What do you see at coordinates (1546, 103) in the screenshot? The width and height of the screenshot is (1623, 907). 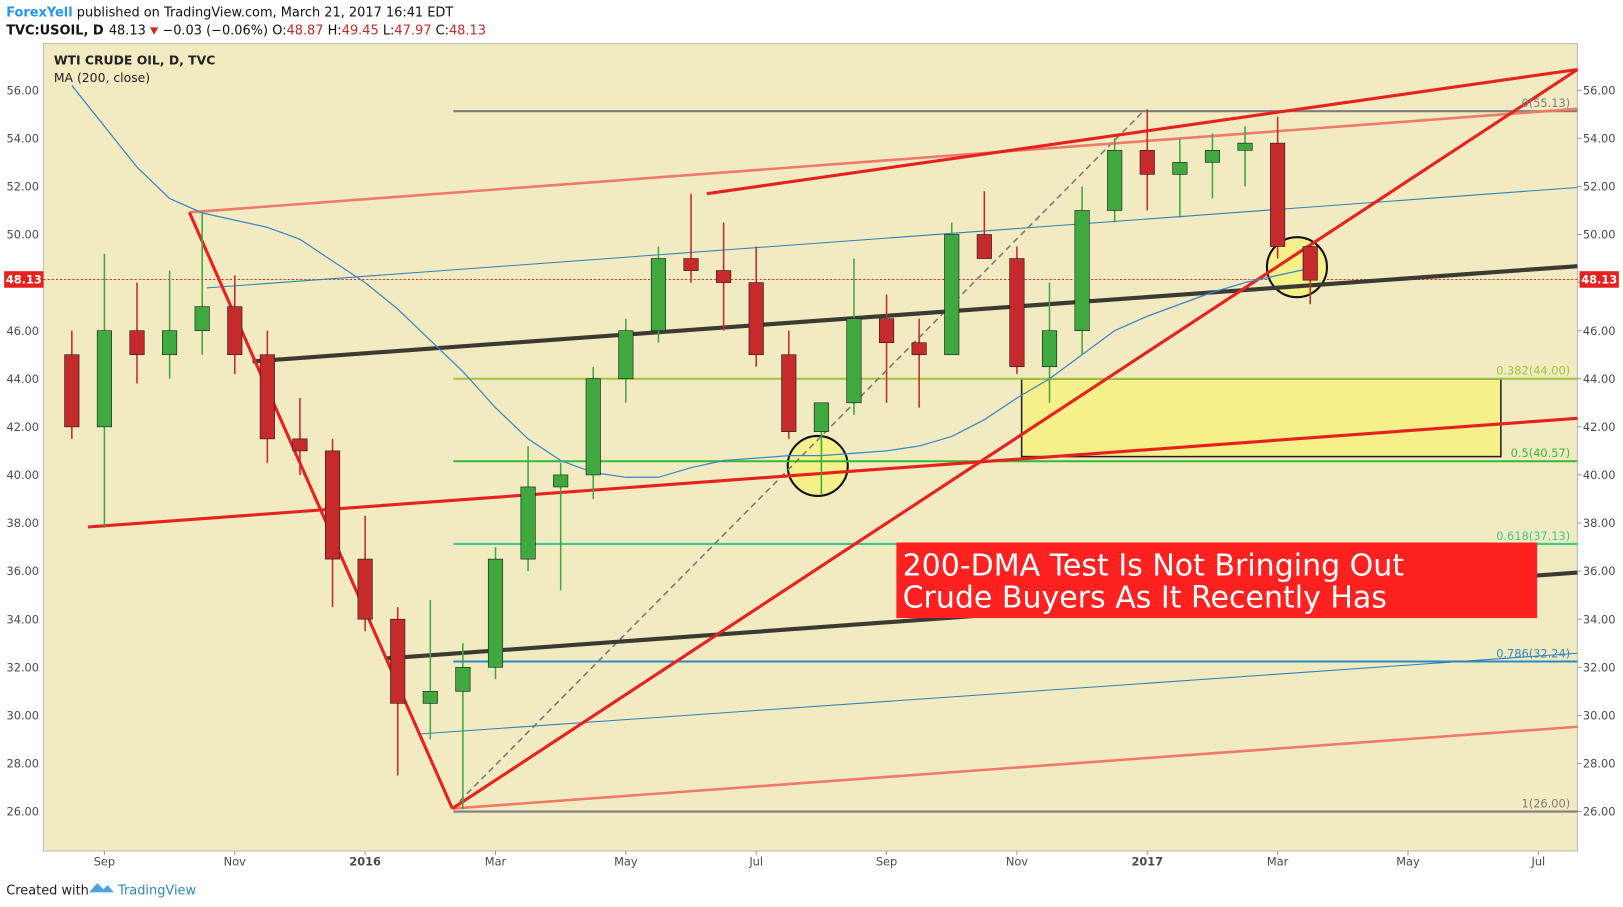 I see `fib-label: 0(55.13)` at bounding box center [1546, 103].